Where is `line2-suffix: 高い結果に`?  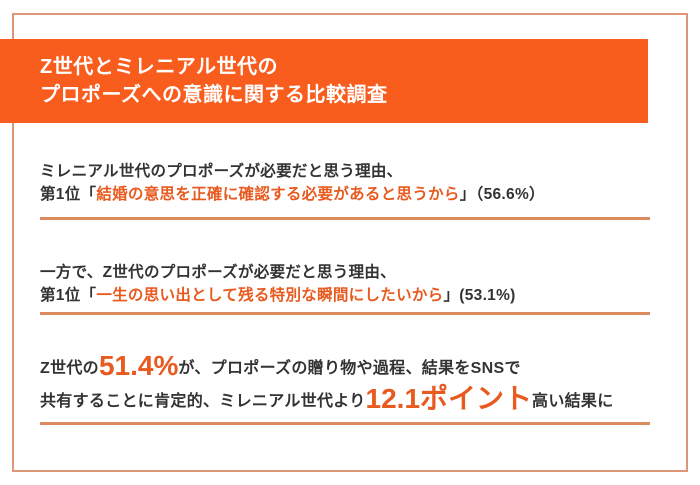
line2-suffix: 高い結果に is located at coordinates (573, 401).